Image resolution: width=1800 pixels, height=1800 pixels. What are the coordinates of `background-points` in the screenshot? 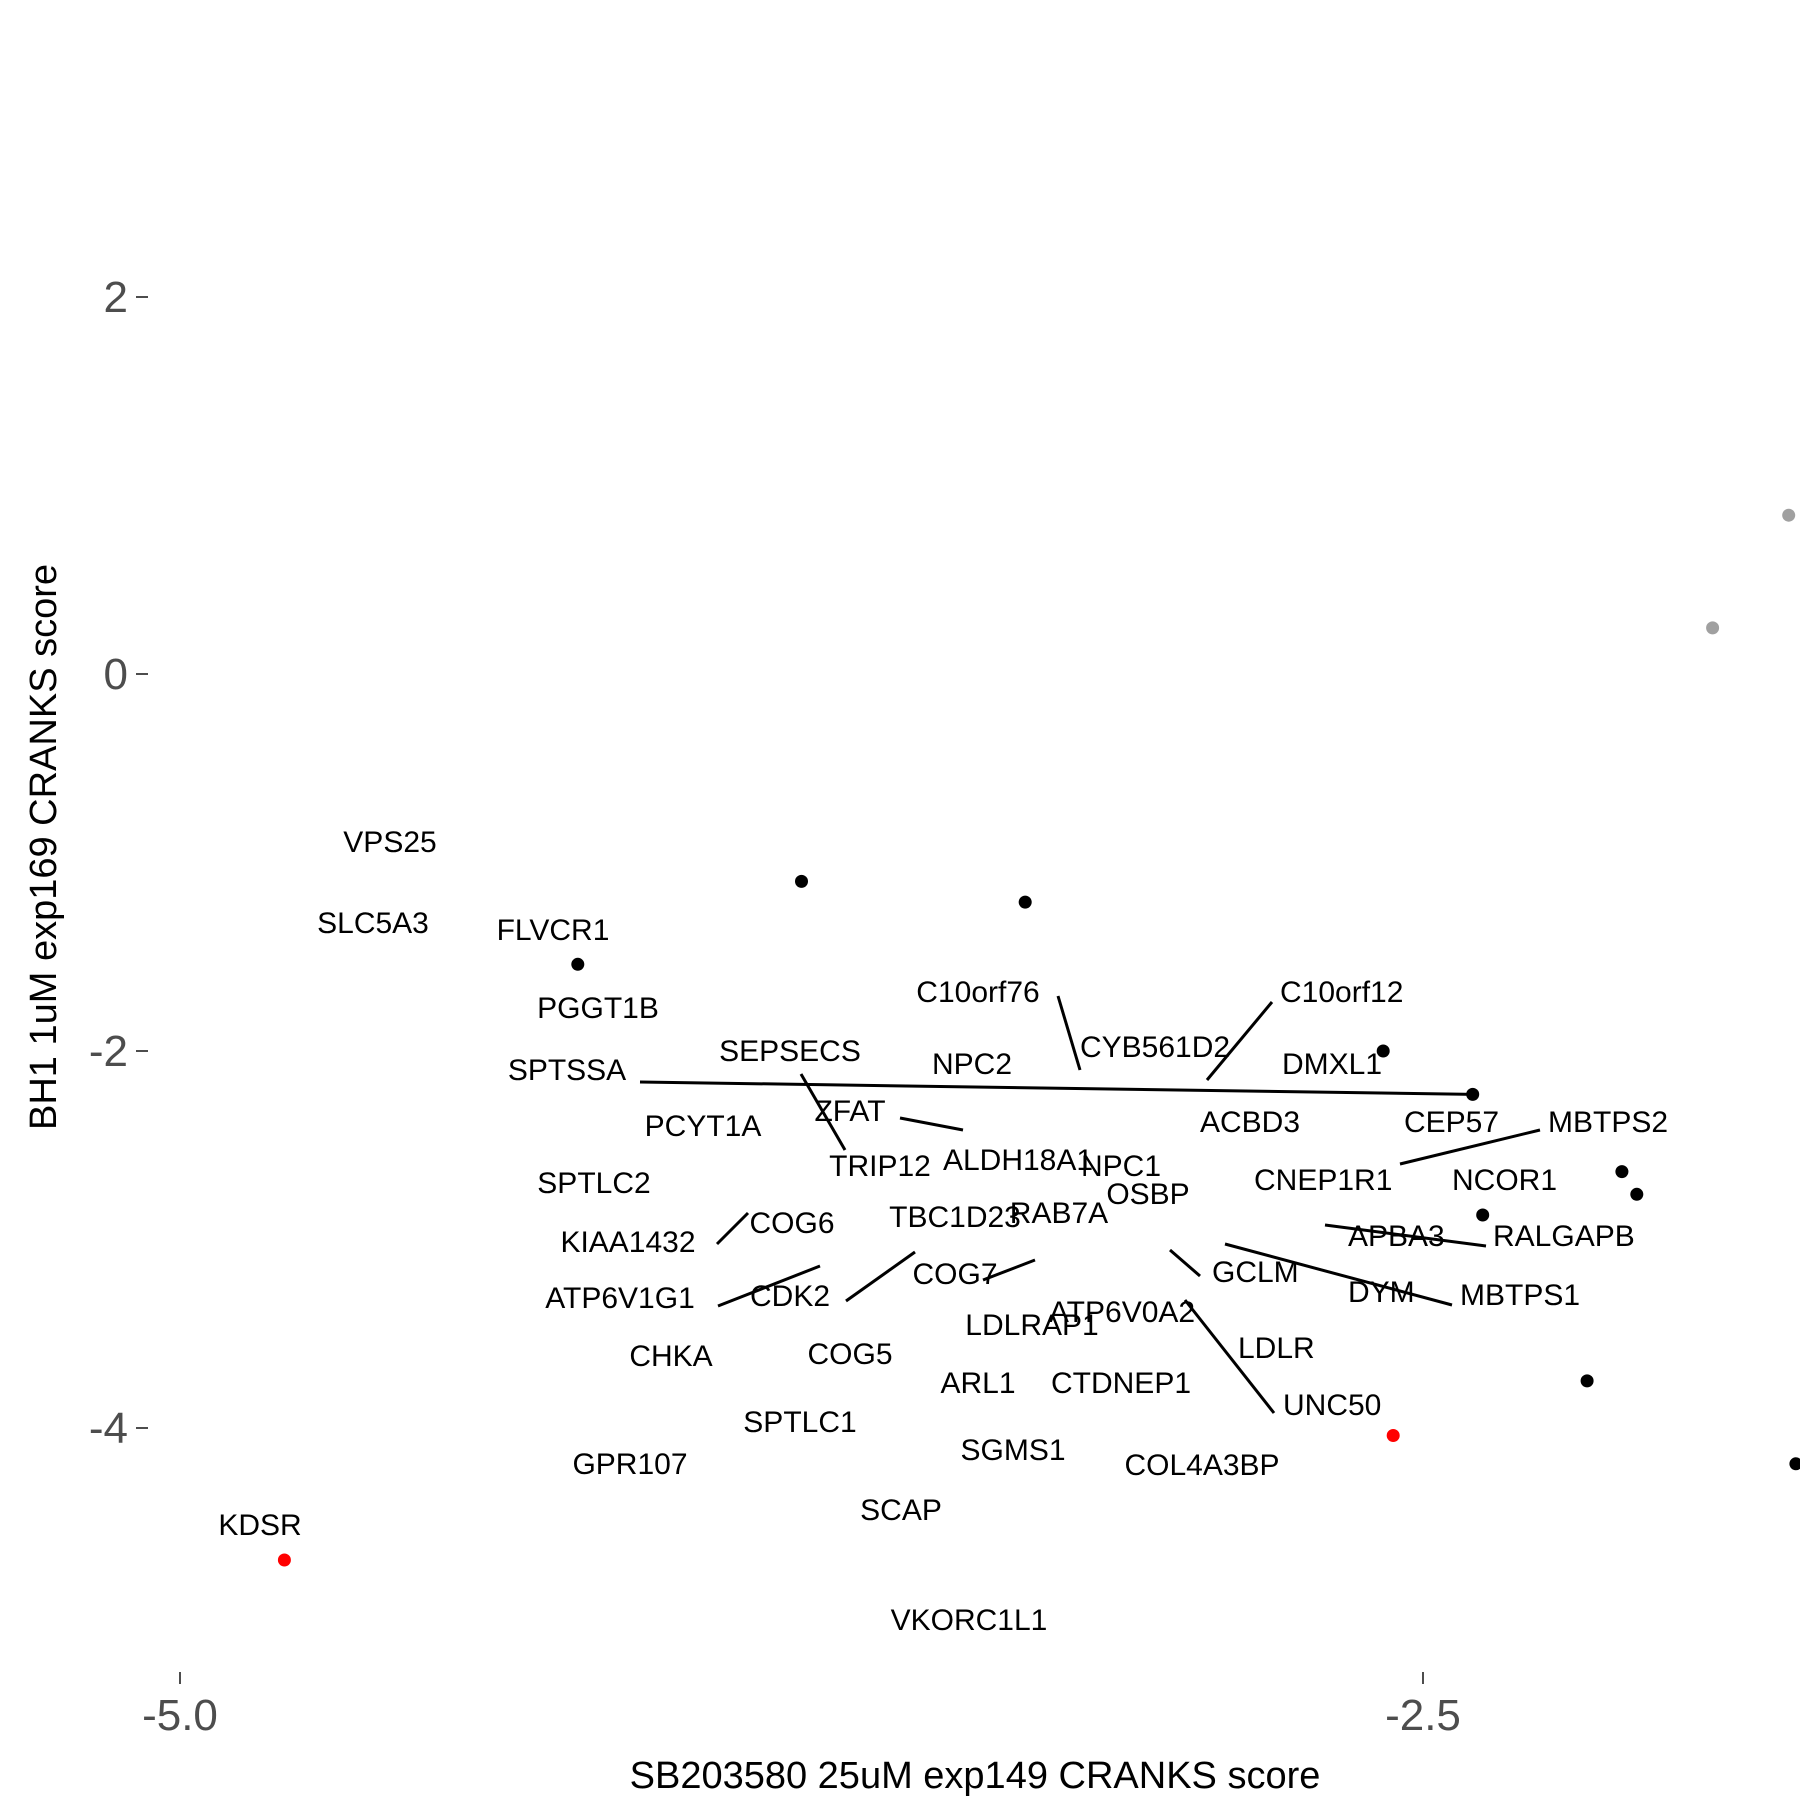 It's located at (1753, 595).